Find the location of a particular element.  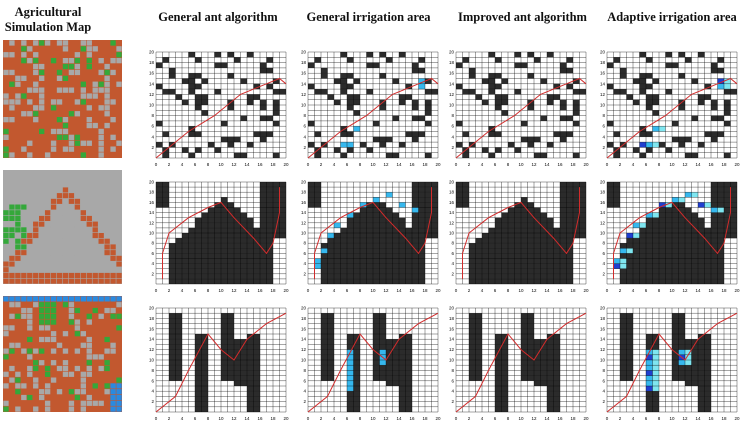

map-column-header: Agricultural Simulation Map is located at coordinates (48, 19).